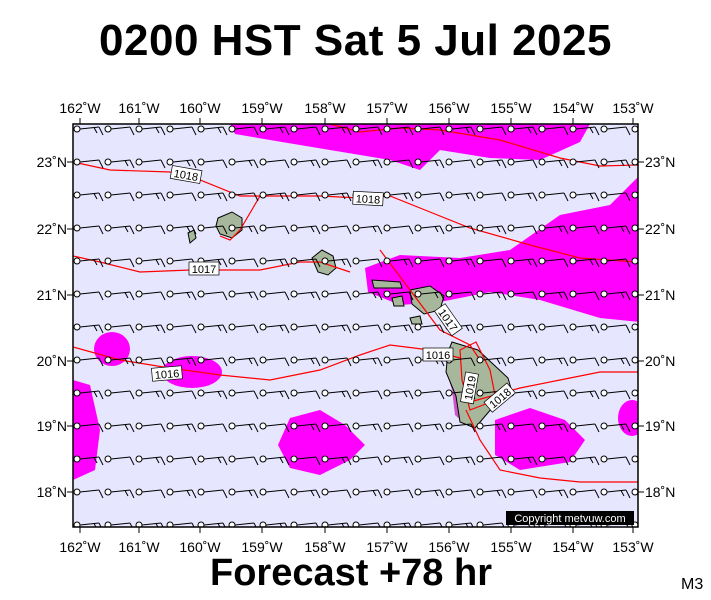  Describe the element at coordinates (416, 320) in the screenshot. I see `island-kahoolawe` at that location.